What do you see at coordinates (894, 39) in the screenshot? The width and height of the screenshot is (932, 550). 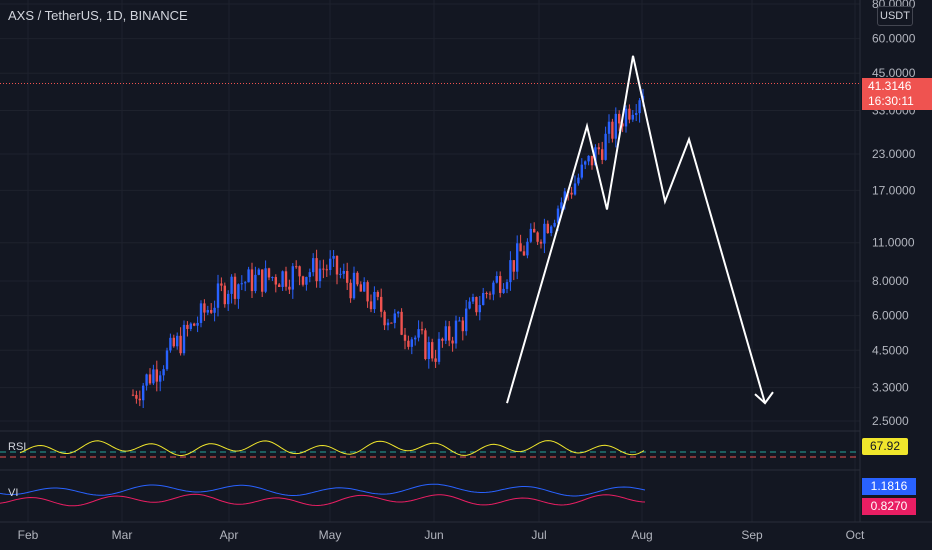 I see `price-tick-label: 60.0000` at bounding box center [894, 39].